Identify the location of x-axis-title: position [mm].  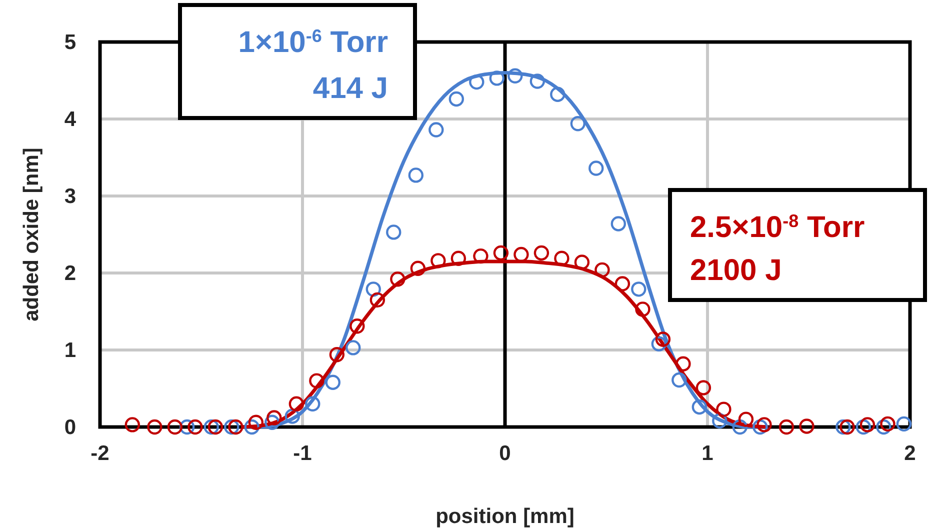
(505, 516).